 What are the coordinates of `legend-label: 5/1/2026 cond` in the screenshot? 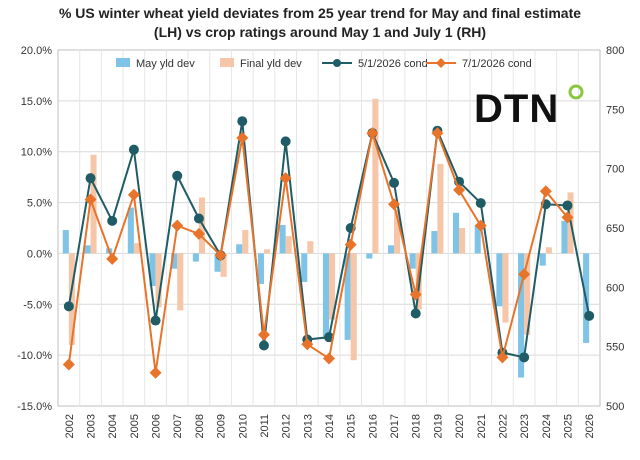 It's located at (393, 64).